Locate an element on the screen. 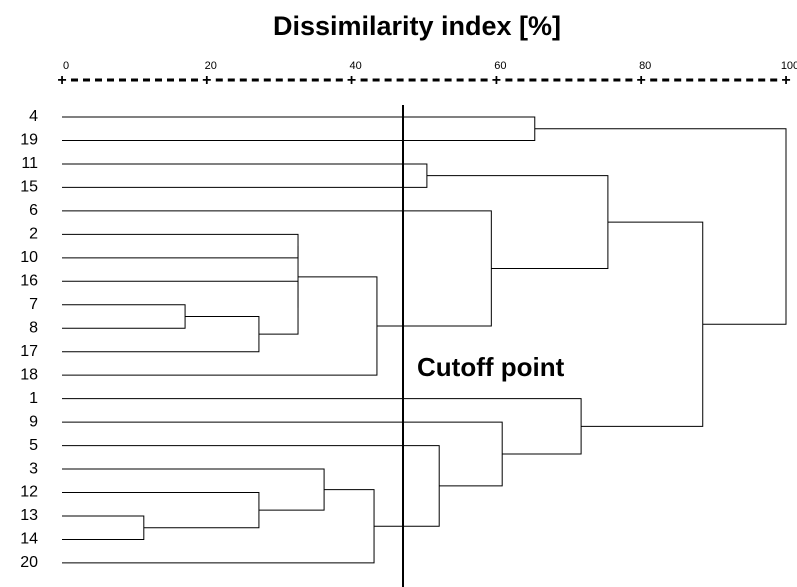 The height and width of the screenshot is (587, 797). chart-title: Dissimilarity index [%] is located at coordinates (417, 26).